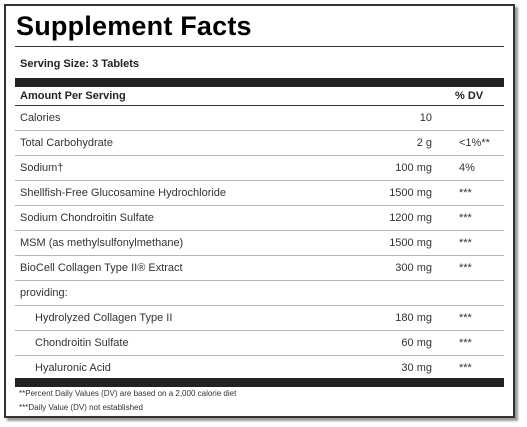  Describe the element at coordinates (259, 317) in the screenshot. I see `nutrient-row: Hydrolyzed Collagen Type II 180 mg ***` at that location.